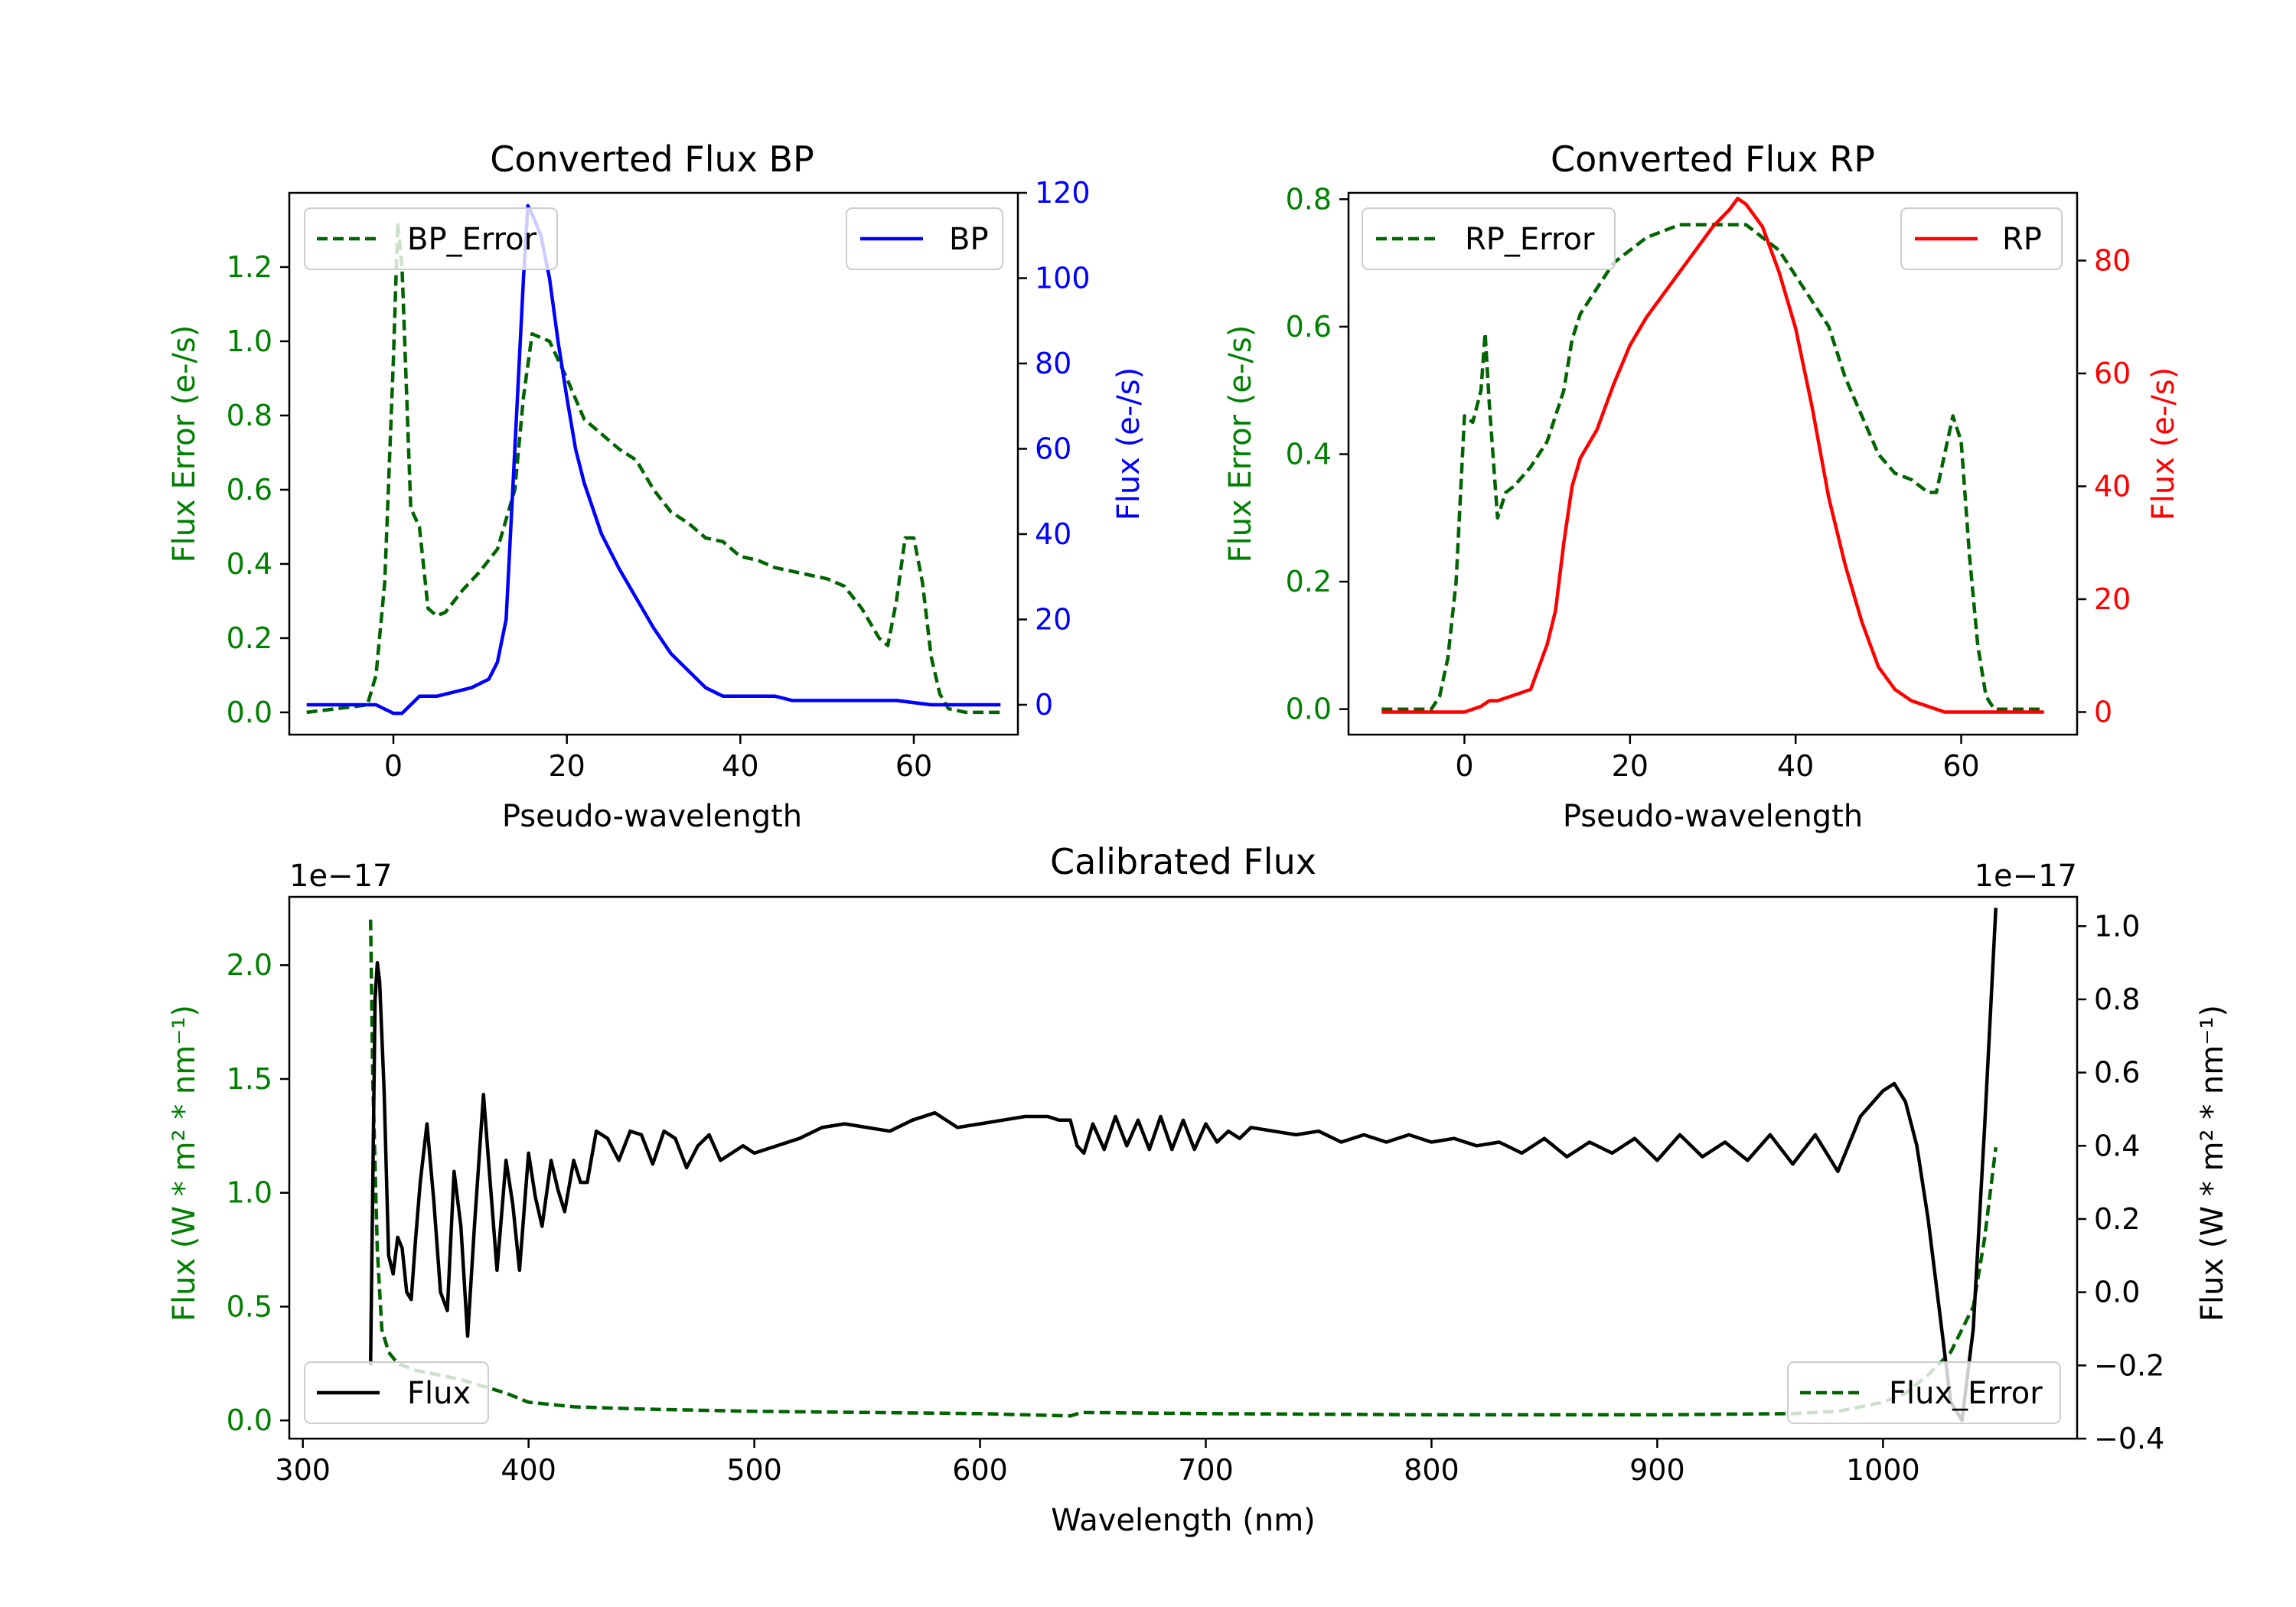  I want to click on bp-line, so click(653, 460).